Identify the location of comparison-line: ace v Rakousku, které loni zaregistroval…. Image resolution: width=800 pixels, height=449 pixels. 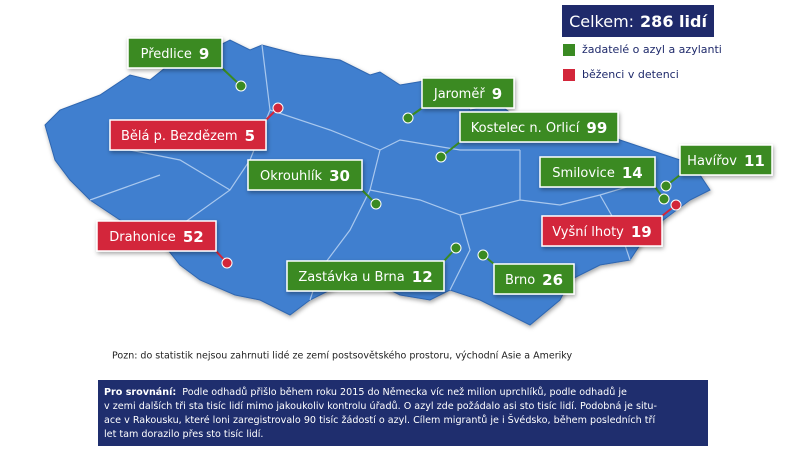
(379, 419).